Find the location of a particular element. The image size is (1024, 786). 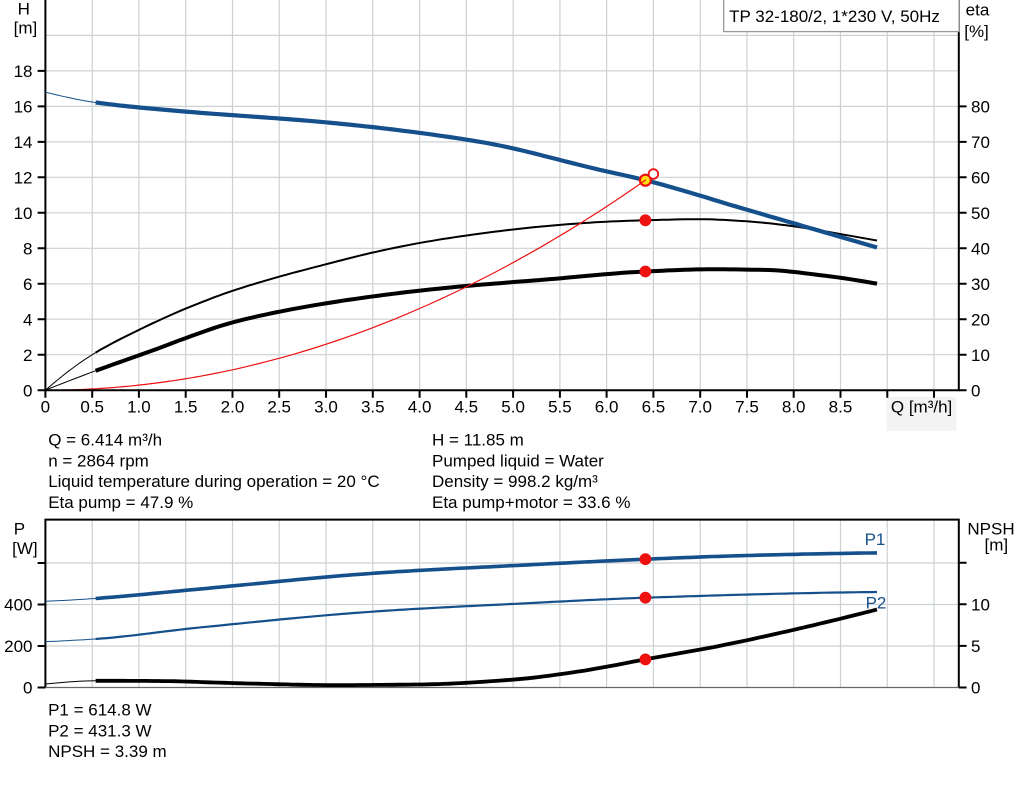

svg-text: H = 11.85 m is located at coordinates (478, 440).